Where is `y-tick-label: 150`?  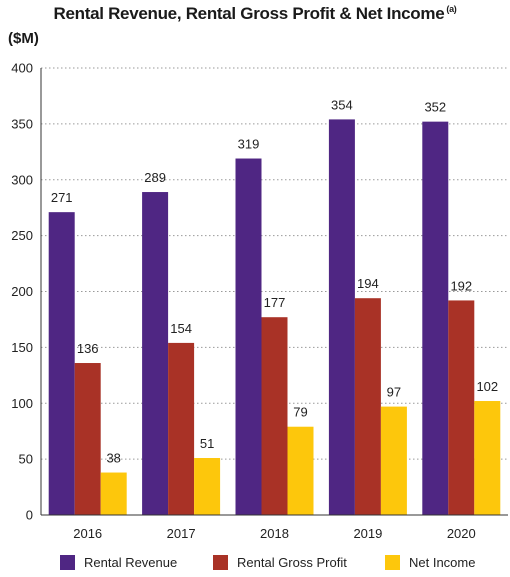 y-tick-label: 150 is located at coordinates (22, 347).